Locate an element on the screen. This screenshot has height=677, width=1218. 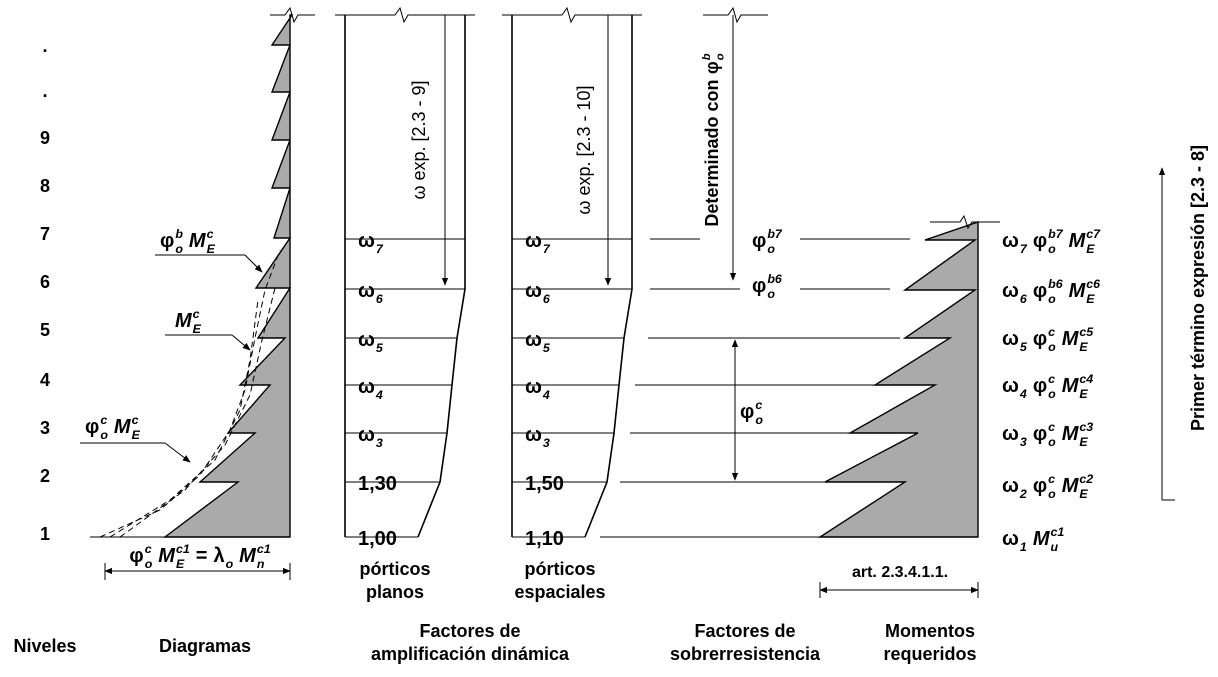
caption: espaciales is located at coordinates (559, 592).